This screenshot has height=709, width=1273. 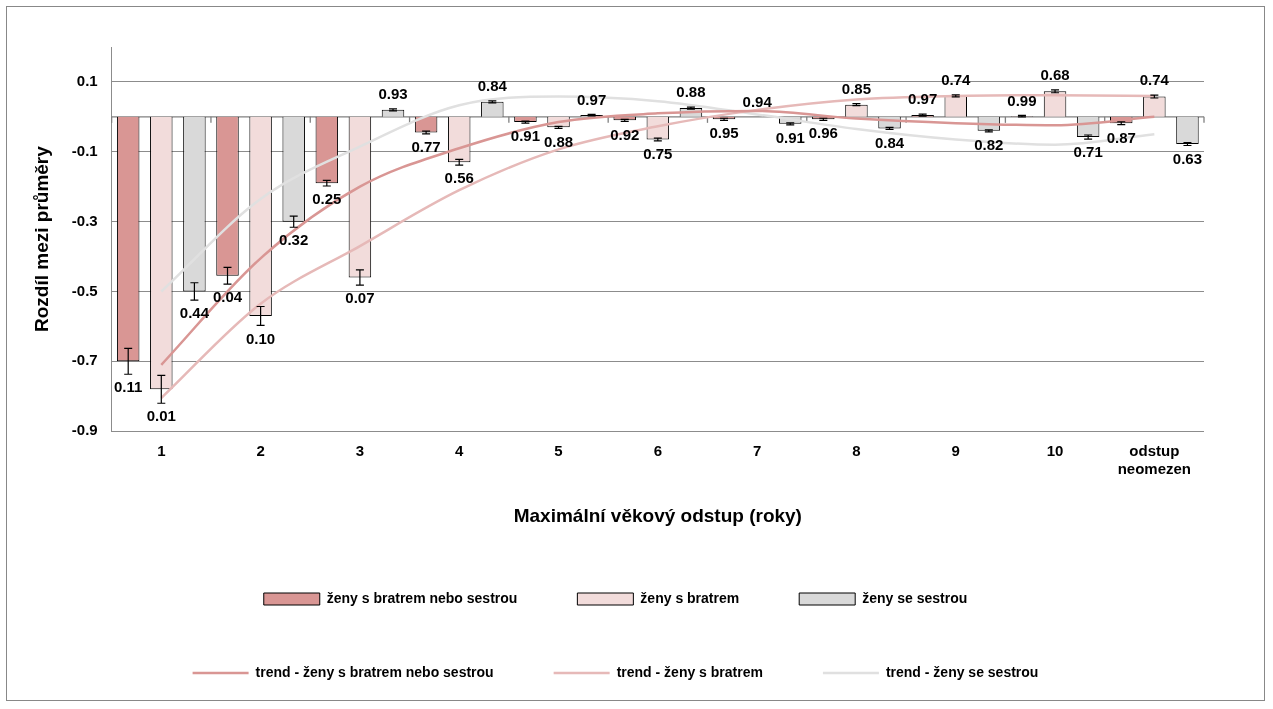 What do you see at coordinates (360, 298) in the screenshot?
I see `annotation: 0.07` at bounding box center [360, 298].